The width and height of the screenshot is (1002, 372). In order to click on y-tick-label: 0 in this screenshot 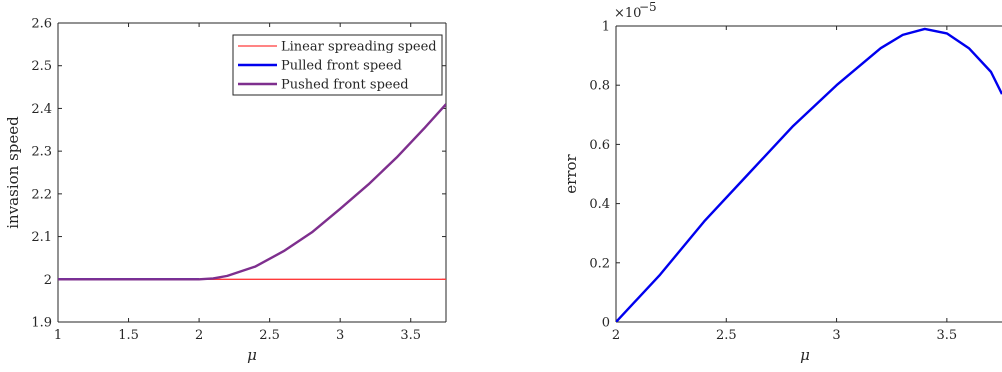, I will do `click(606, 323)`.